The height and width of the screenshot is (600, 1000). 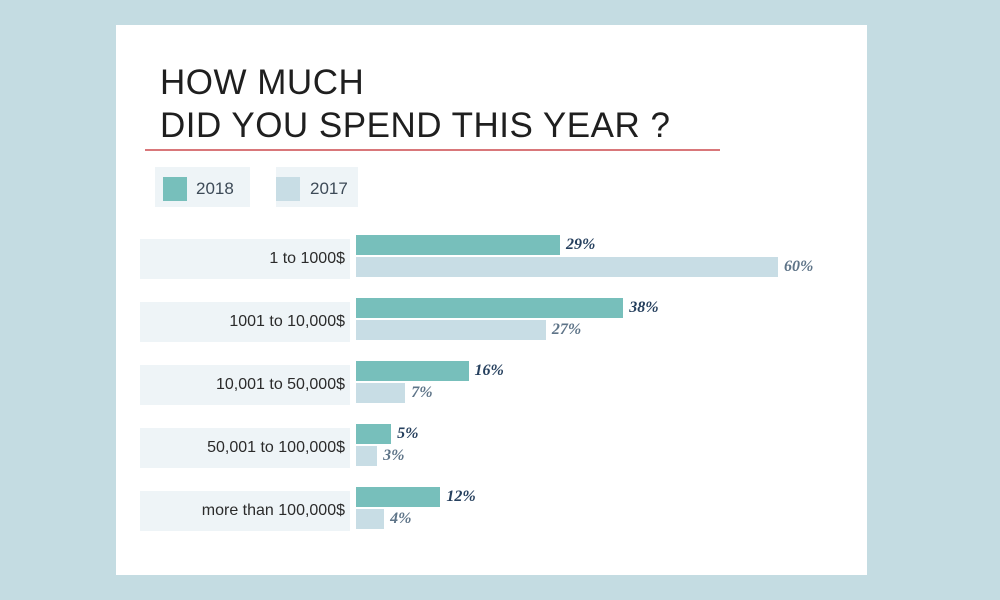 I want to click on chart-title-line-2: DID YOU SPEND THIS YEAR ?, so click(x=415, y=125).